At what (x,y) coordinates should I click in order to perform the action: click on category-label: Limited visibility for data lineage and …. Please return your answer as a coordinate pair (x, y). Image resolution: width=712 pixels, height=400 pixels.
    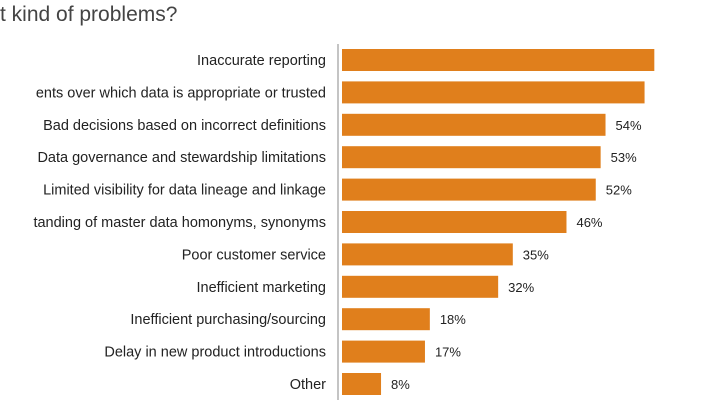
    Looking at the image, I should click on (184, 191).